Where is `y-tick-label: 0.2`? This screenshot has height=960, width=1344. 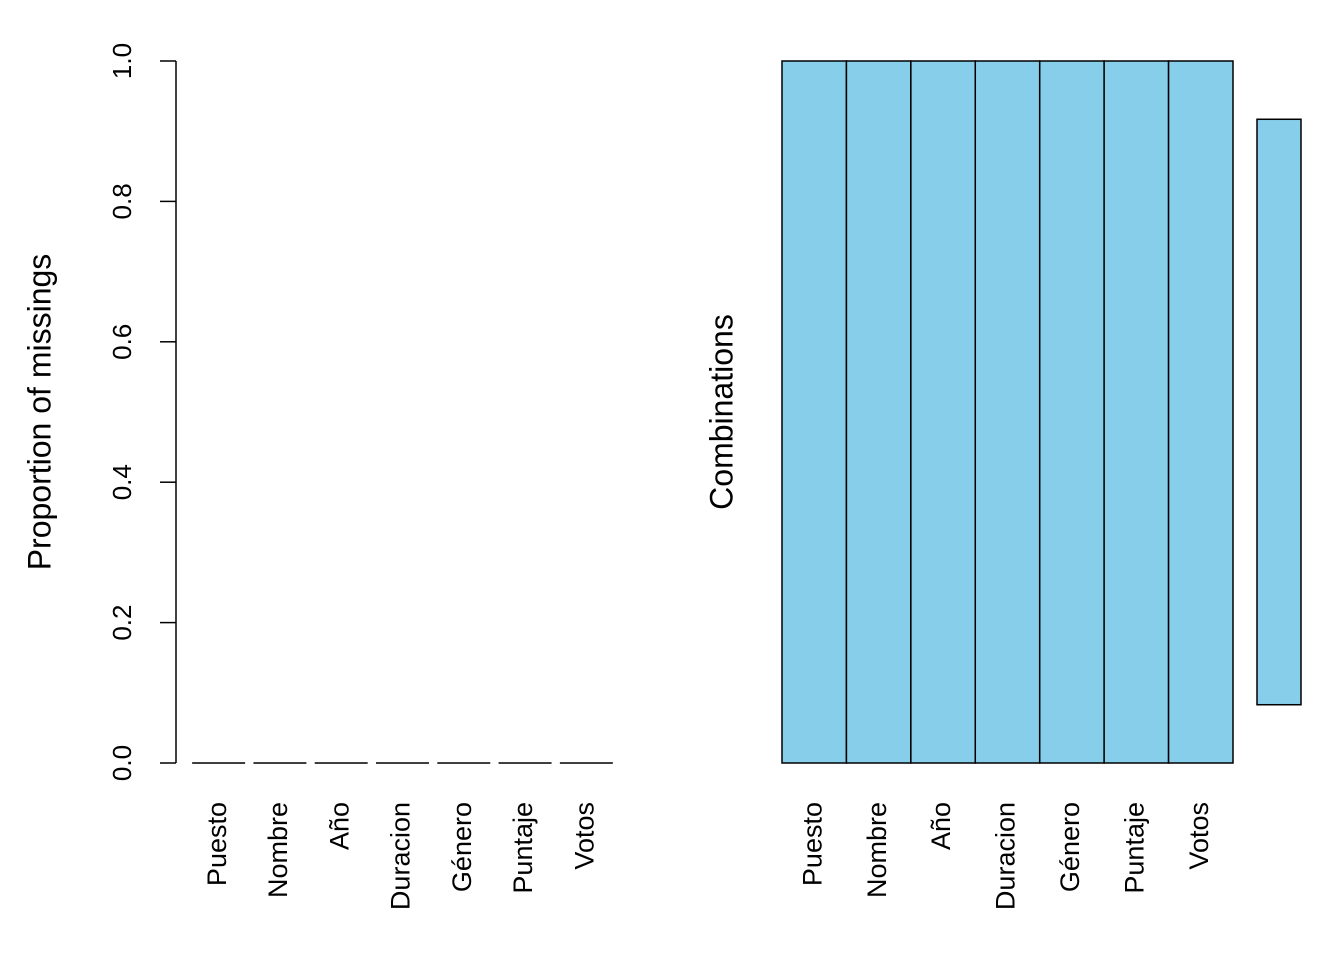 y-tick-label: 0.2 is located at coordinates (122, 623).